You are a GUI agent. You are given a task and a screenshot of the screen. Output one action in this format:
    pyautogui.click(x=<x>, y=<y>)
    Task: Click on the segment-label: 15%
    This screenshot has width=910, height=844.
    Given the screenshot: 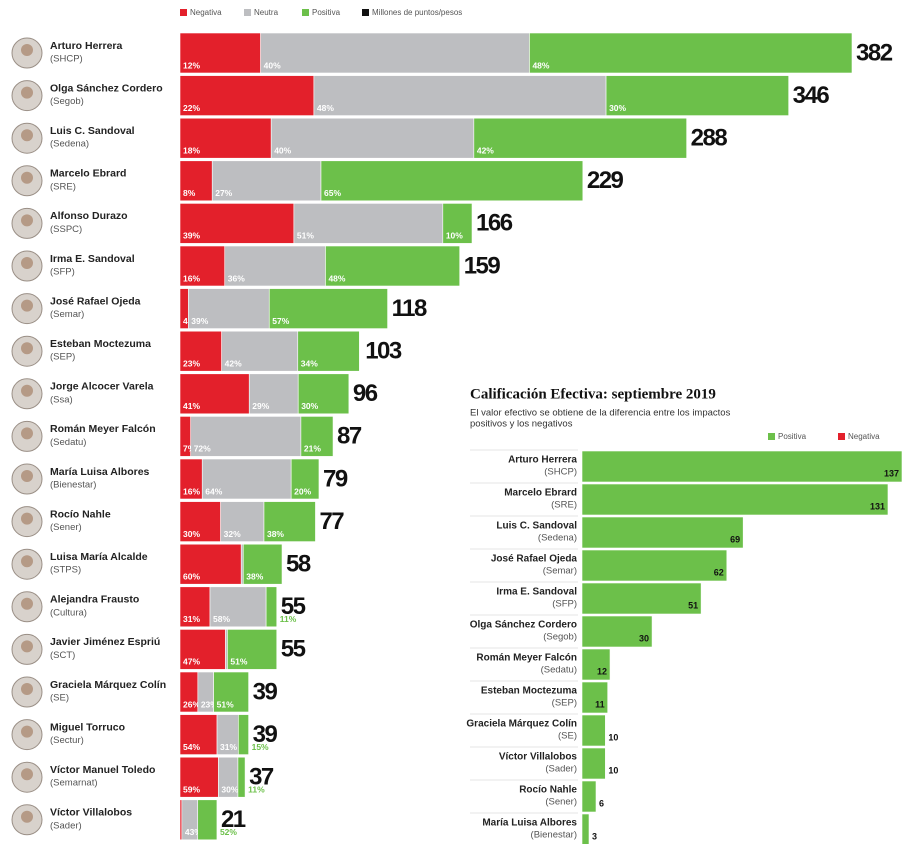 What is the action you would take?
    pyautogui.click(x=260, y=747)
    